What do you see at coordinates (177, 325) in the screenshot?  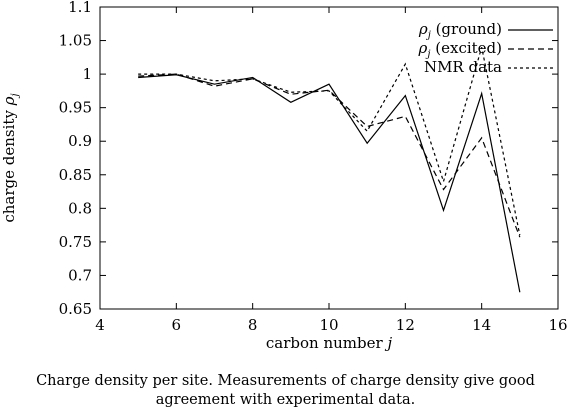 I see `x-tick-label: 6` at bounding box center [177, 325].